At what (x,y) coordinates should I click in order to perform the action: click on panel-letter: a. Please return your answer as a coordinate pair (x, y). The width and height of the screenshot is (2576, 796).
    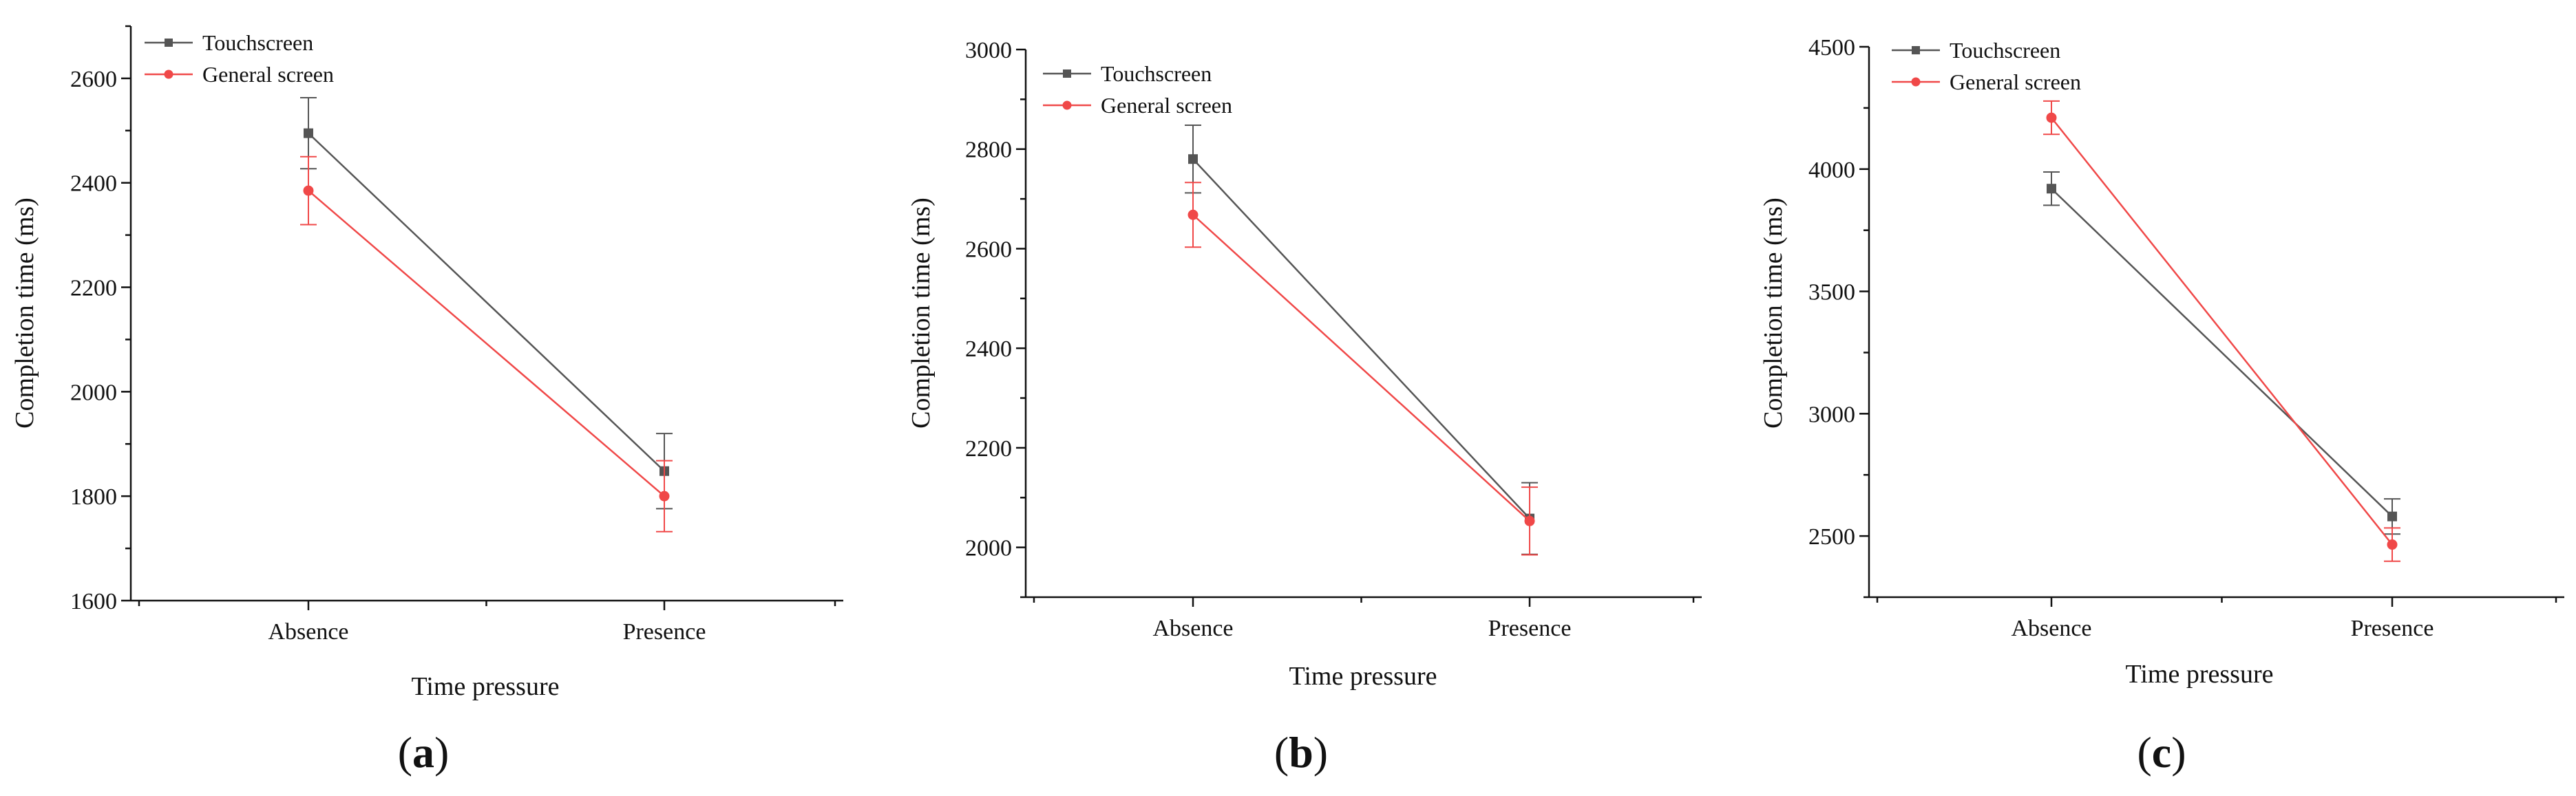
    Looking at the image, I should click on (423, 752).